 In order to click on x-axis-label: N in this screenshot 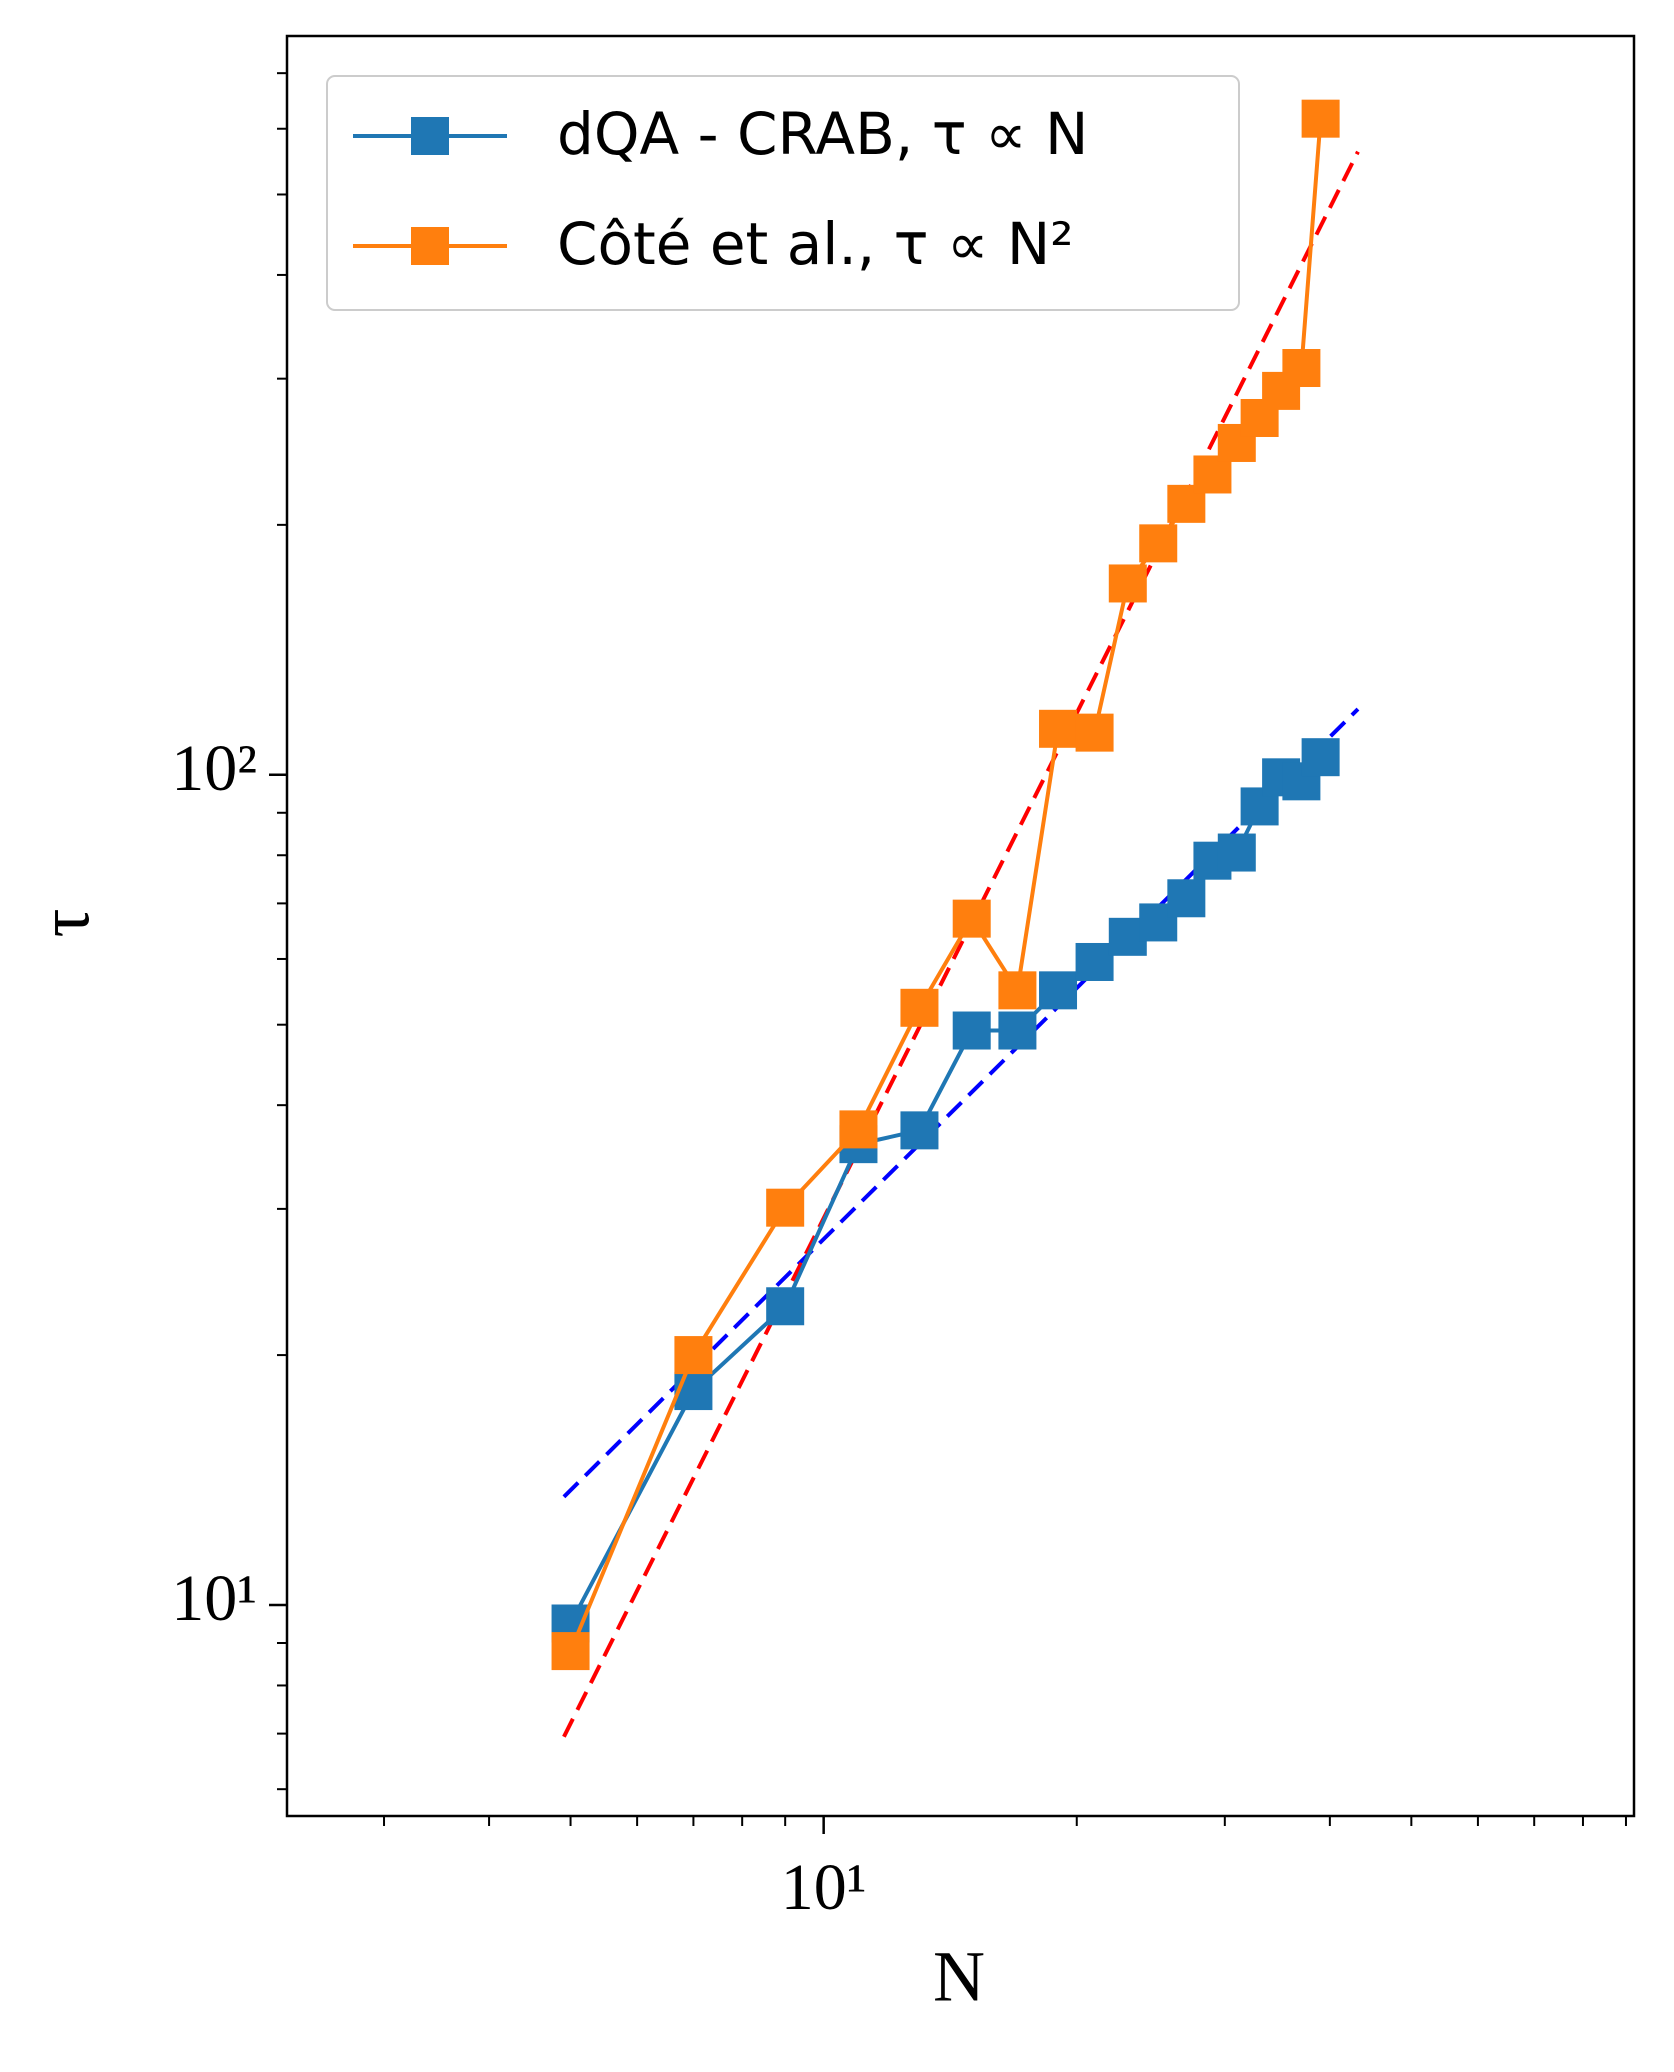, I will do `click(959, 1977)`.